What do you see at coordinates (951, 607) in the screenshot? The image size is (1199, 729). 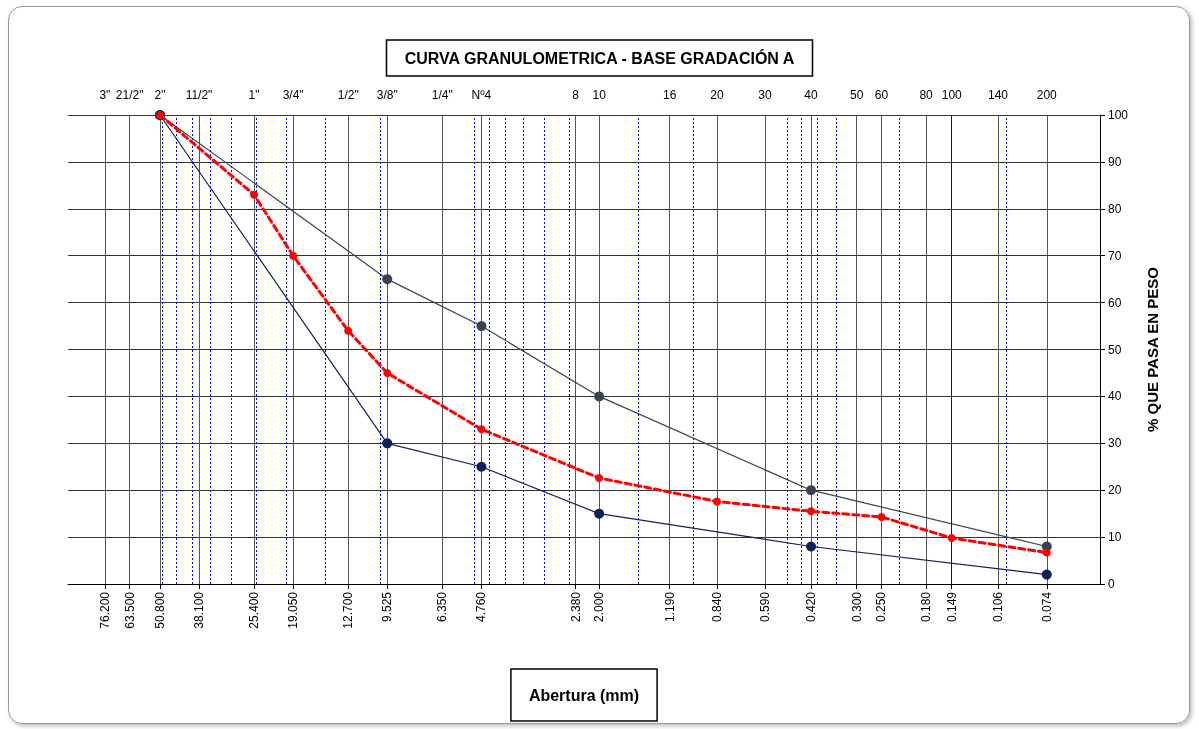 I see `x-tick-label: 0.149` at bounding box center [951, 607].